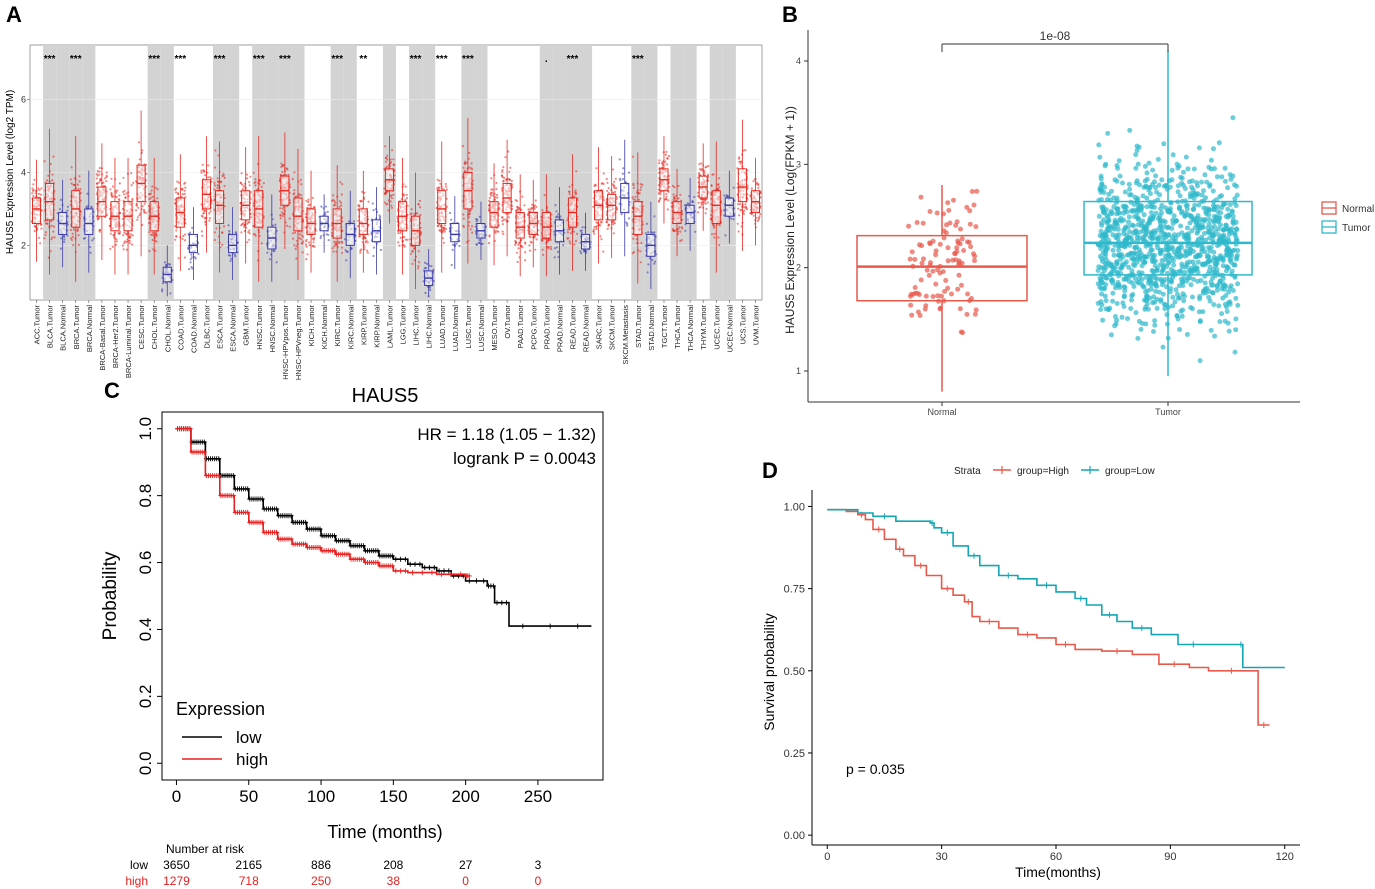 This screenshot has width=1375, height=889. Describe the element at coordinates (324, 327) in the screenshot. I see `panel-a-xtick-label: KICH.Normal` at that location.